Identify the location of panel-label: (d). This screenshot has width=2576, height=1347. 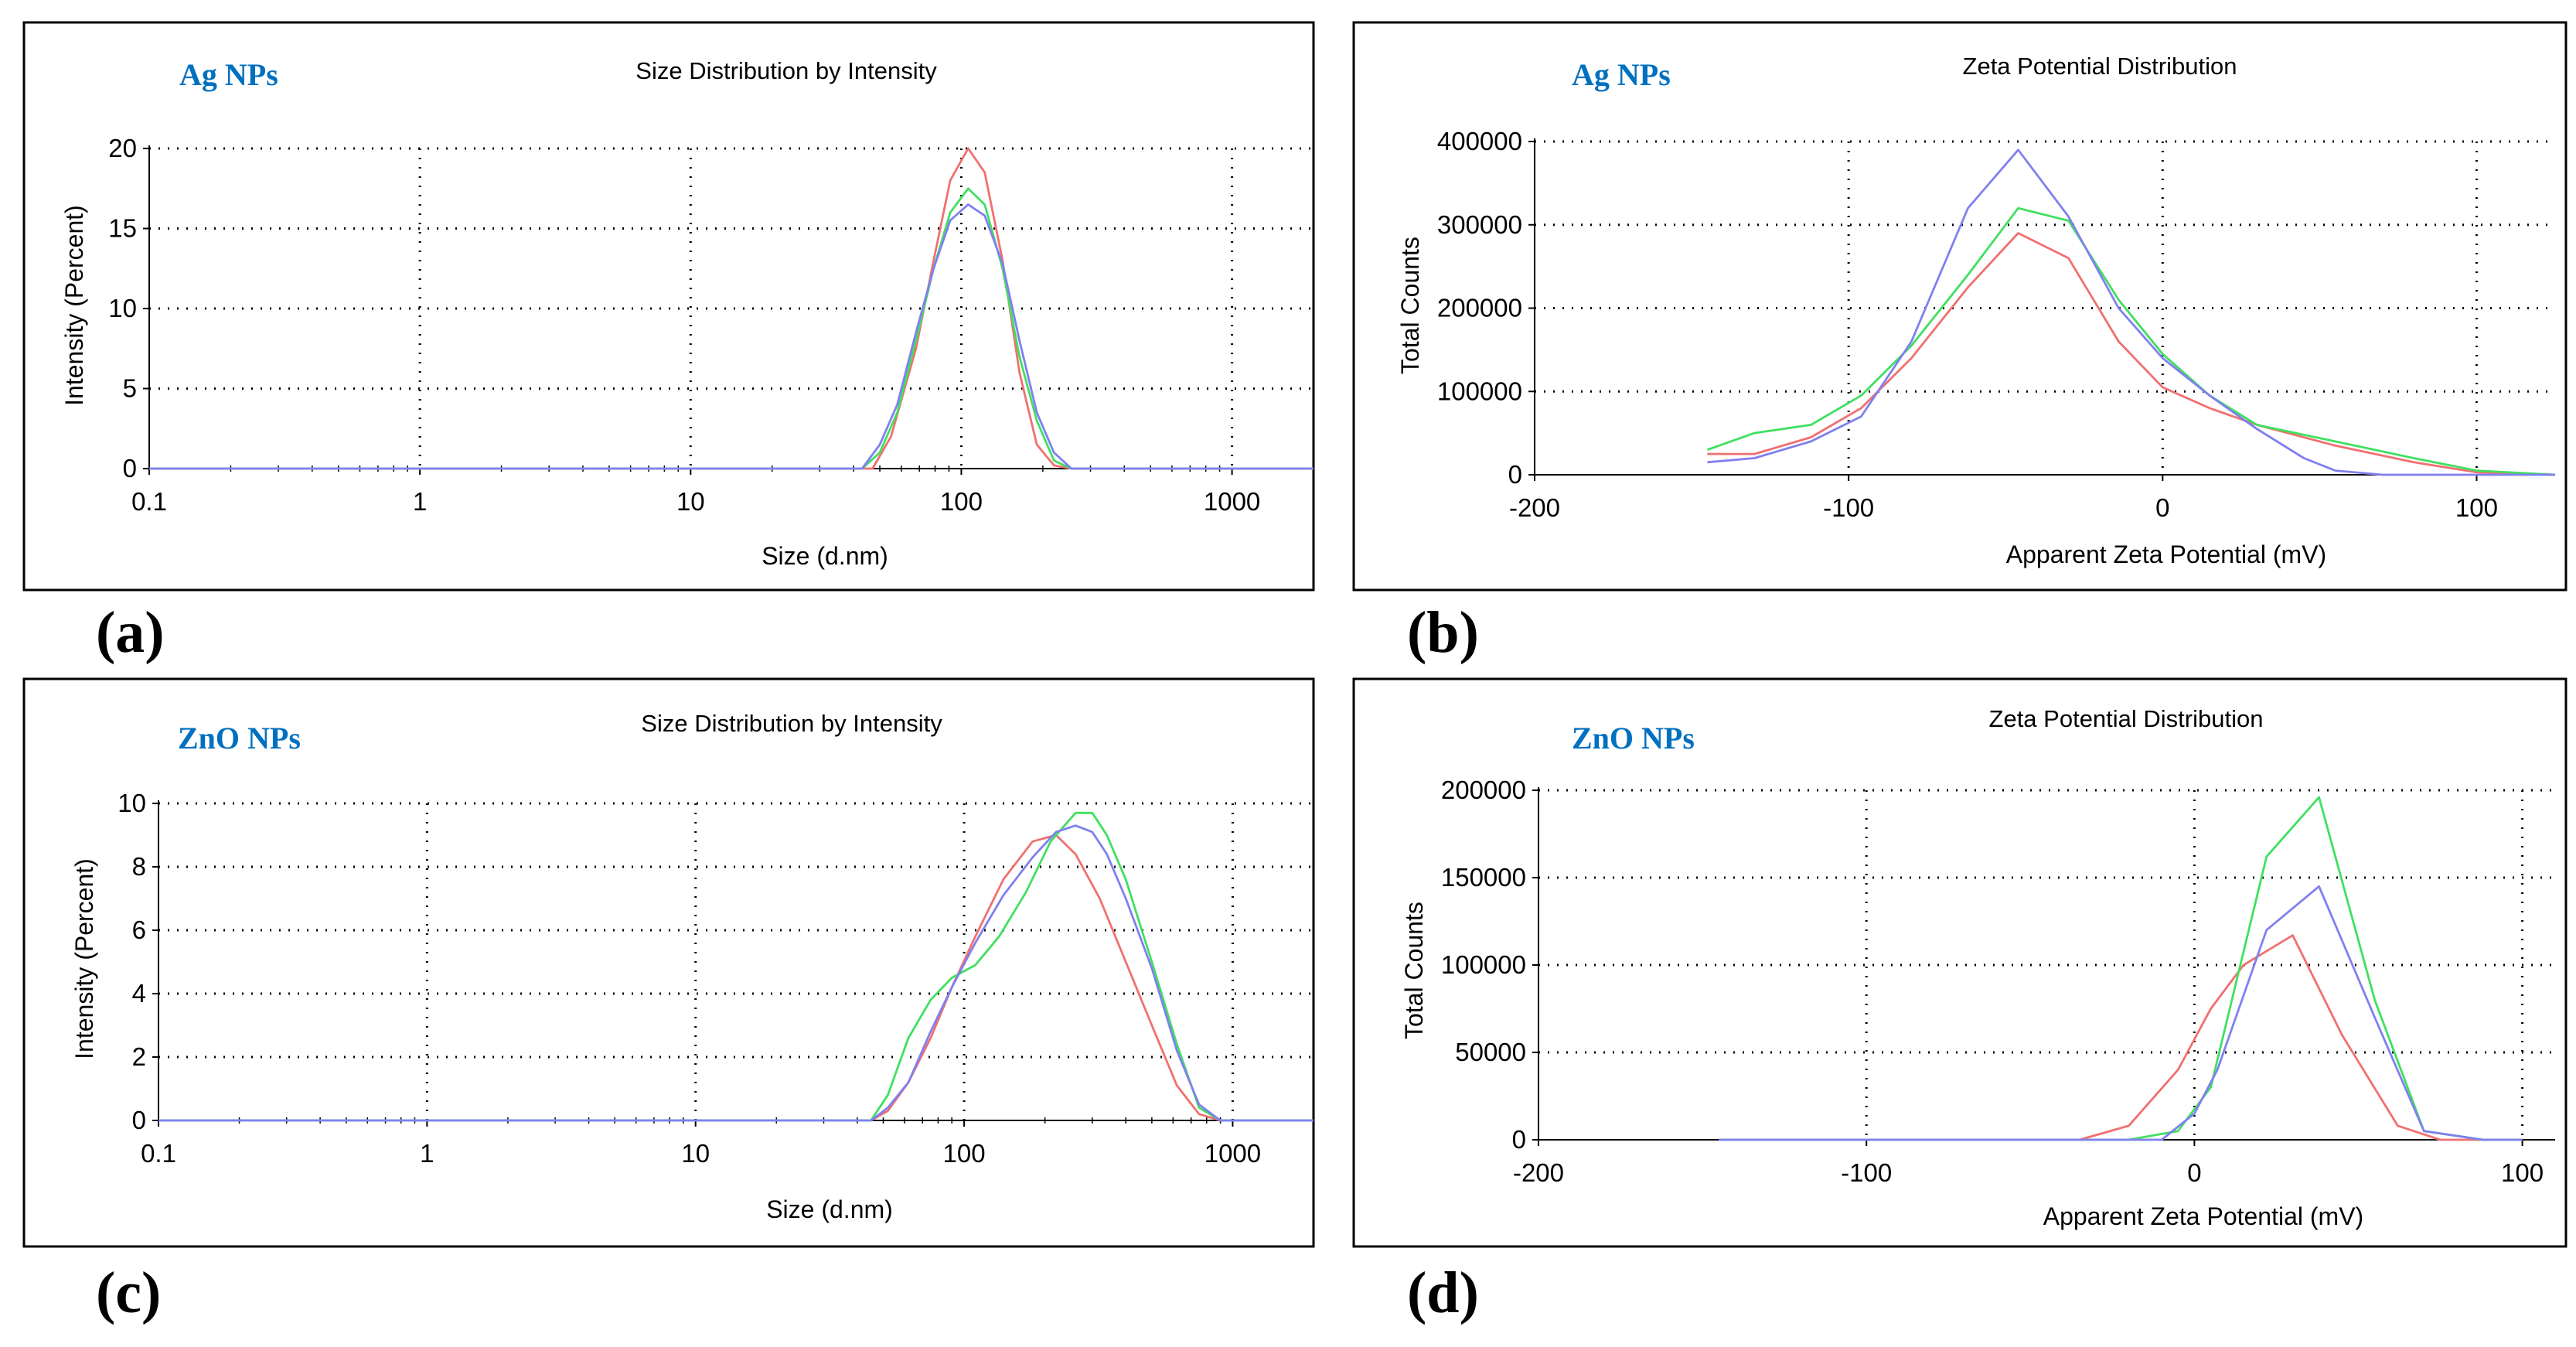
(1443, 1292).